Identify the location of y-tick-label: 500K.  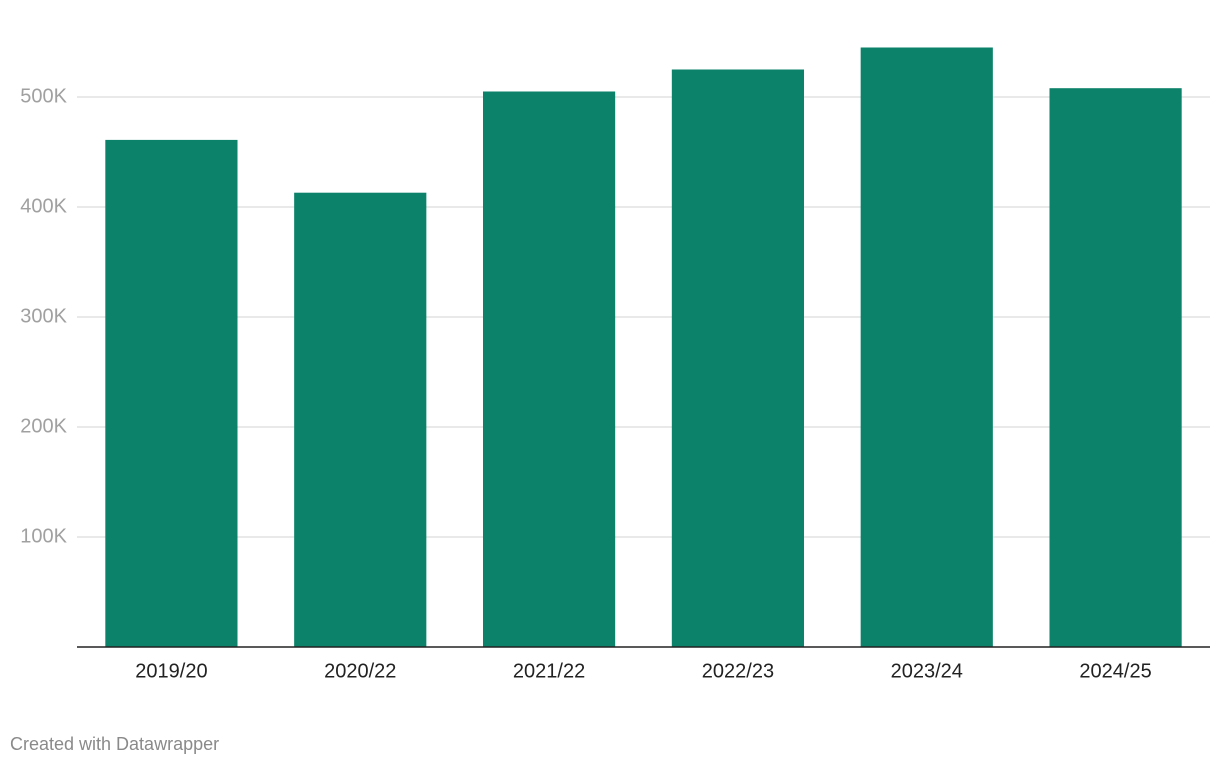
(43, 96).